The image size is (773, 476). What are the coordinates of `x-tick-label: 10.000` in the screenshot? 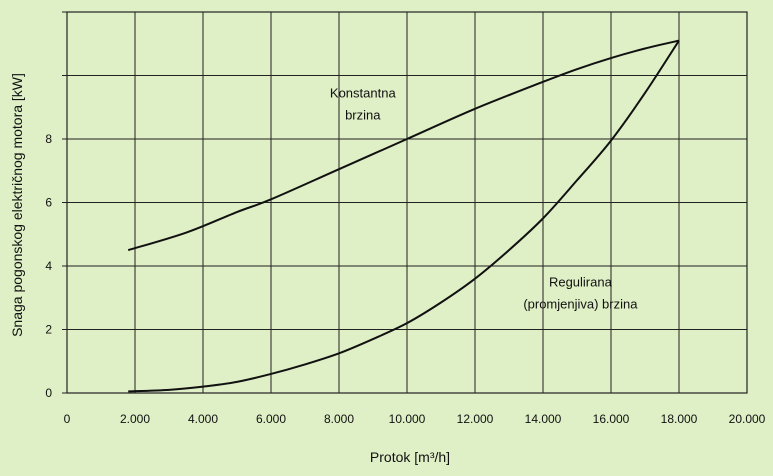 It's located at (407, 419).